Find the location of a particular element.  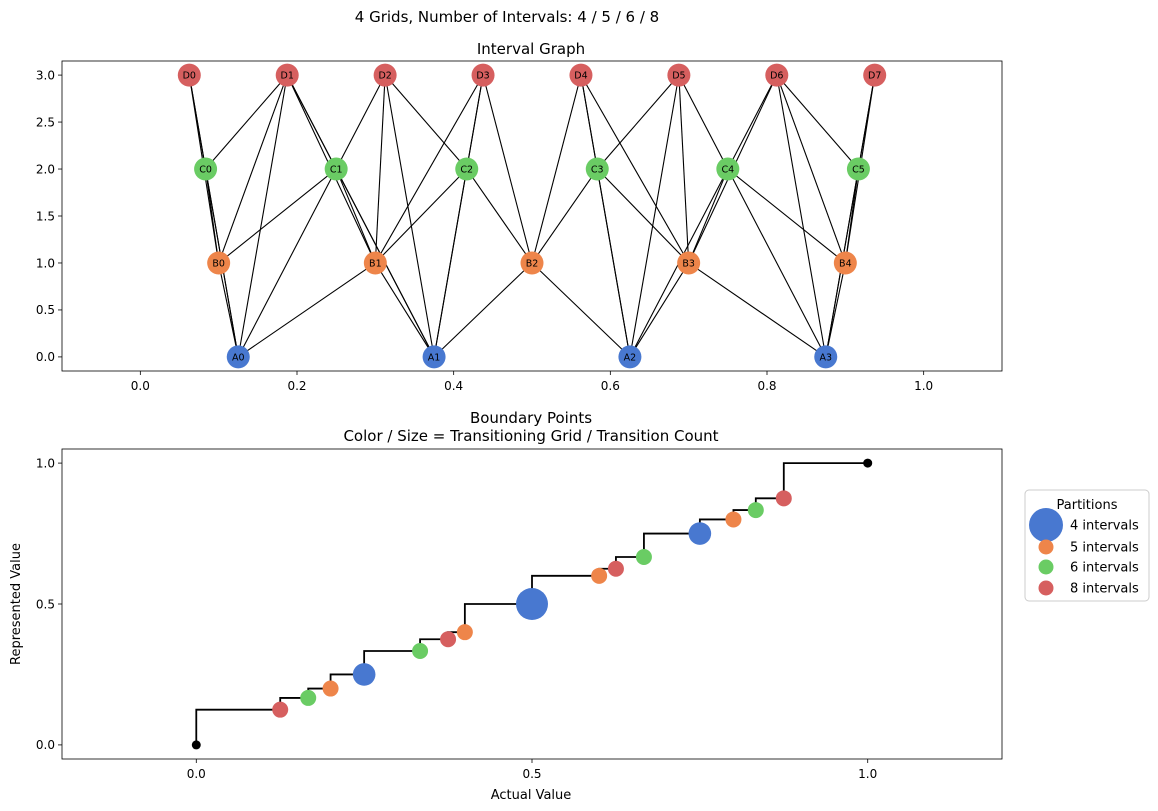

x-tick-label: 0.8 is located at coordinates (766, 386).